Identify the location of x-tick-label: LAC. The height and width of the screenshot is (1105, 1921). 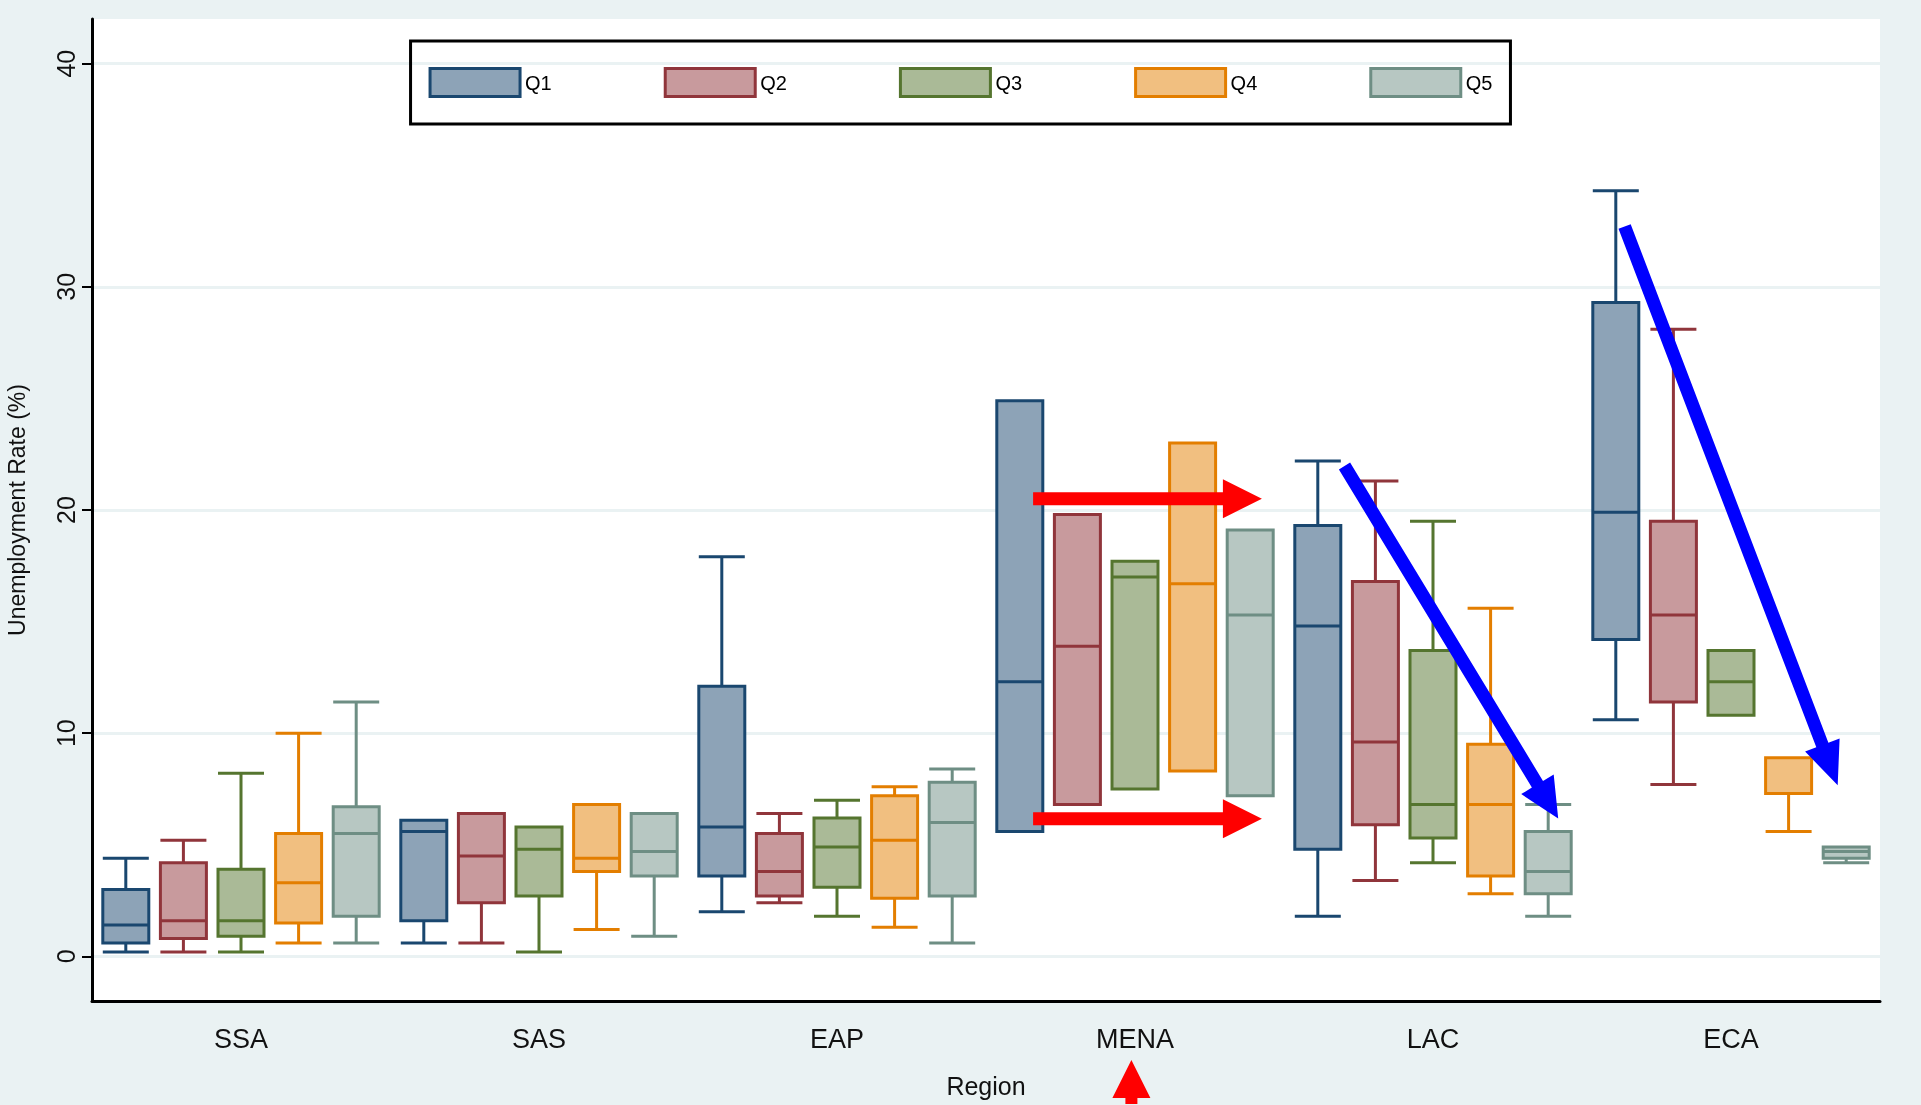
(1433, 1038).